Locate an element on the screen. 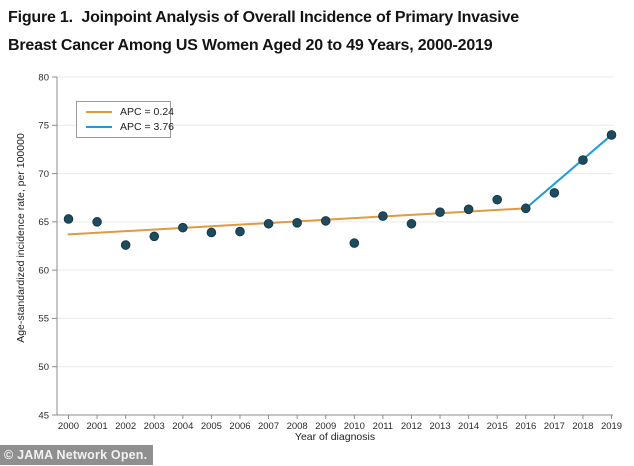  data-point-2012 is located at coordinates (411, 223).